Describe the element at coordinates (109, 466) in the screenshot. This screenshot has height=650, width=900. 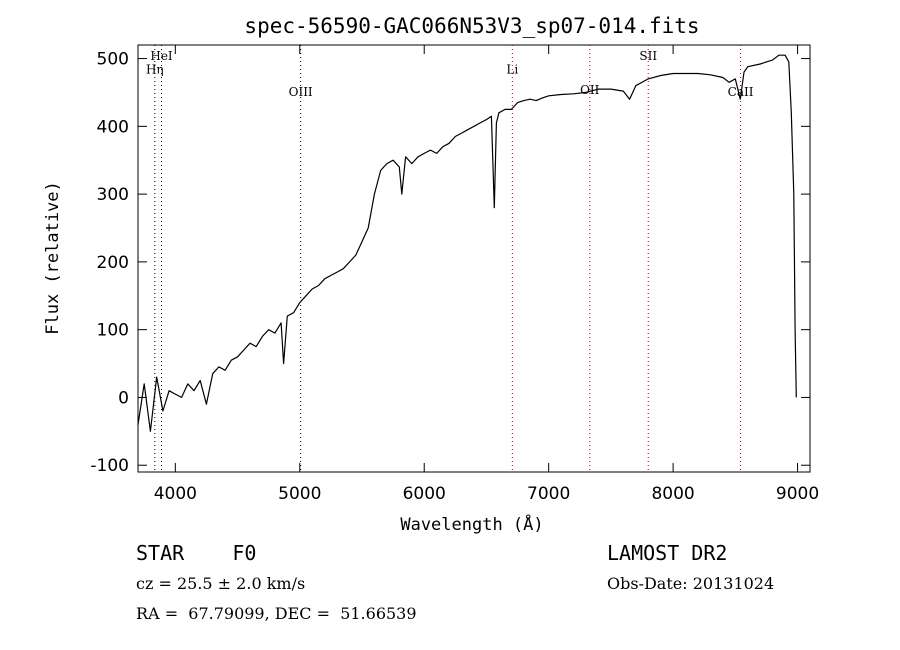
I see `y-tick-label-0: -100` at that location.